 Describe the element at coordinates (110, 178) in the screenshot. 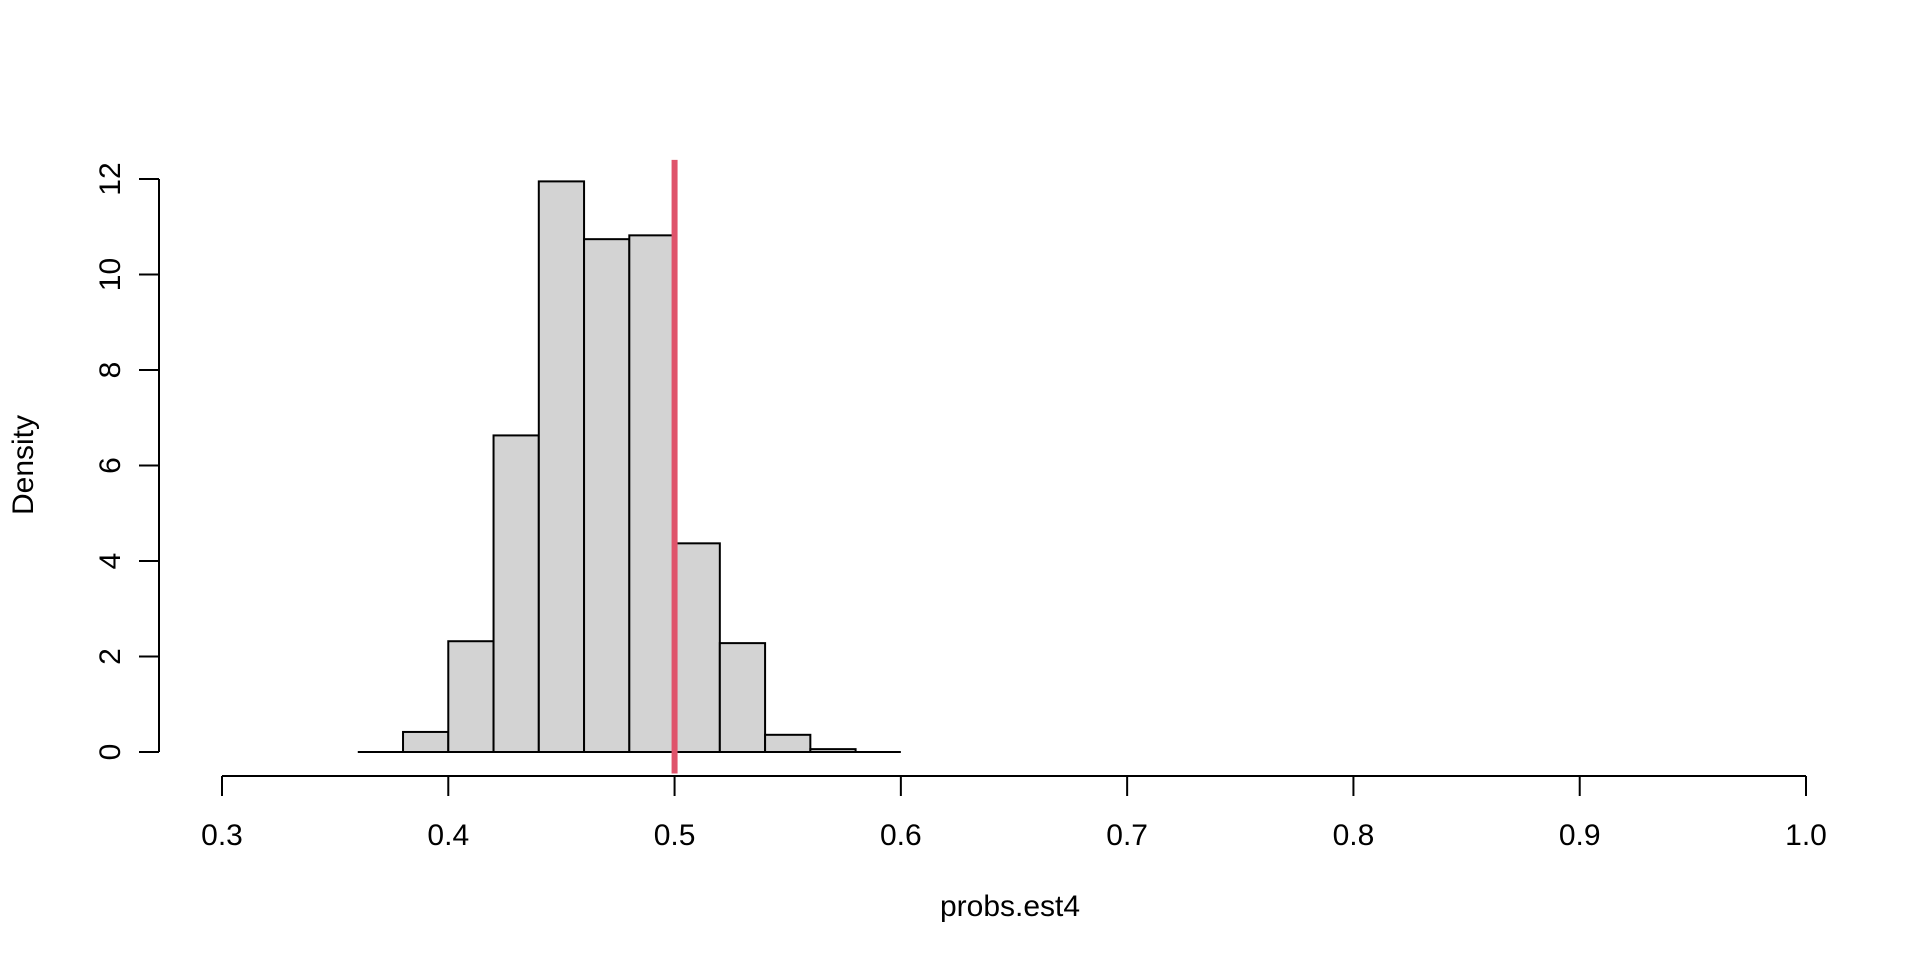

I see `y-tick-label-6: 12` at that location.